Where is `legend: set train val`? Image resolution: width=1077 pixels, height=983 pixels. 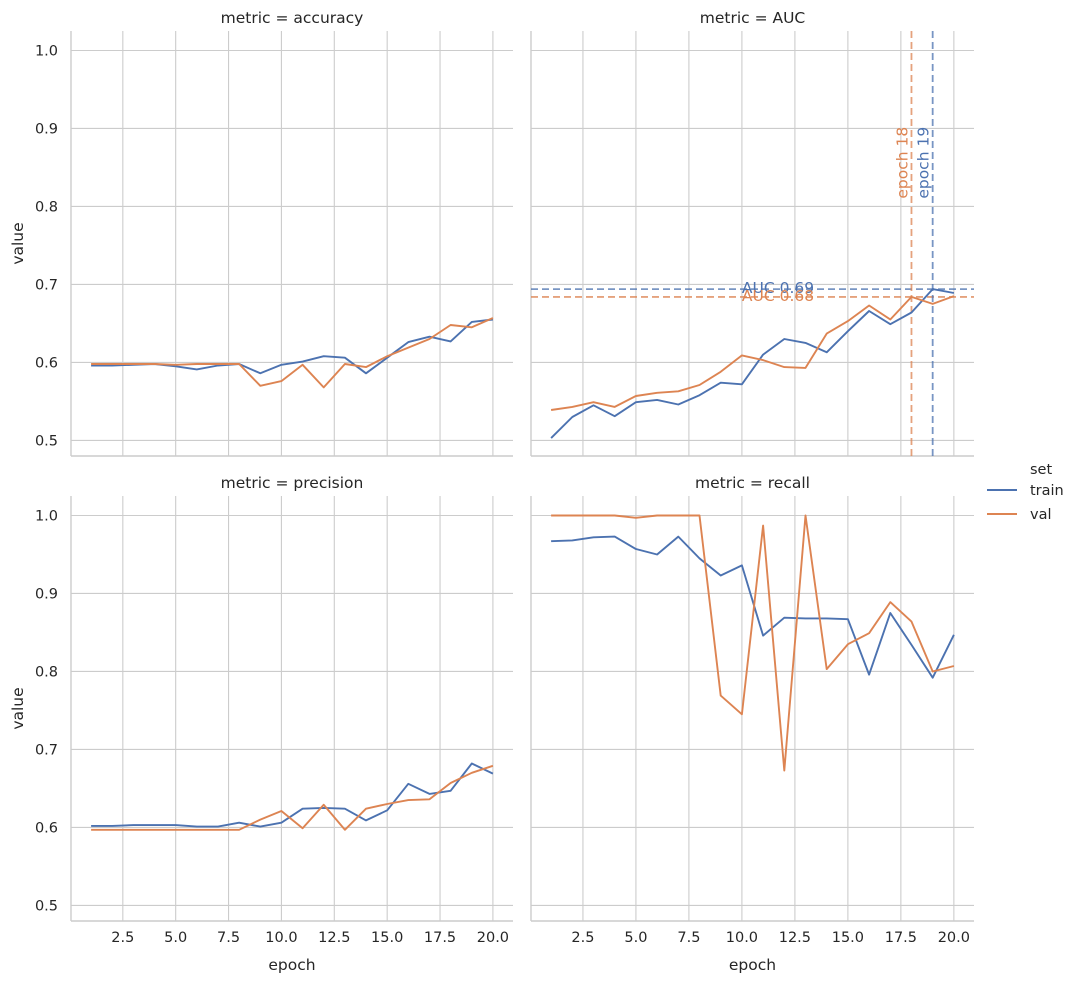 legend: set train val is located at coordinates (1025, 492).